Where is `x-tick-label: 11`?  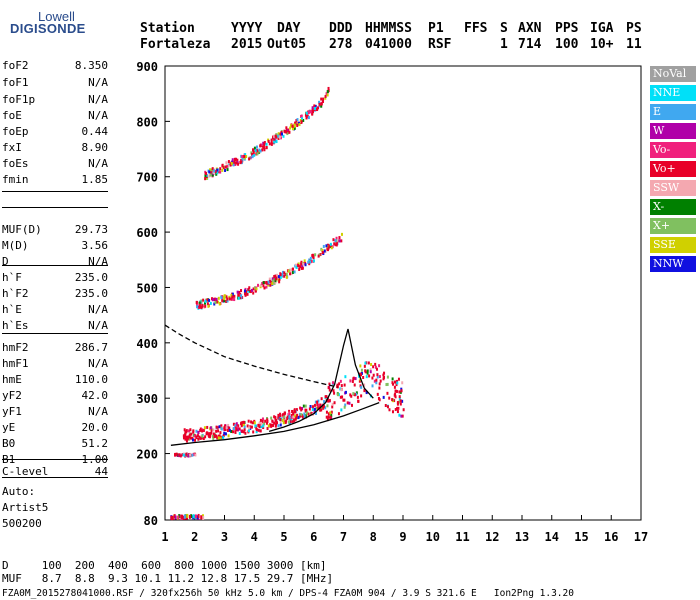 x-tick-label: 11 is located at coordinates (462, 537).